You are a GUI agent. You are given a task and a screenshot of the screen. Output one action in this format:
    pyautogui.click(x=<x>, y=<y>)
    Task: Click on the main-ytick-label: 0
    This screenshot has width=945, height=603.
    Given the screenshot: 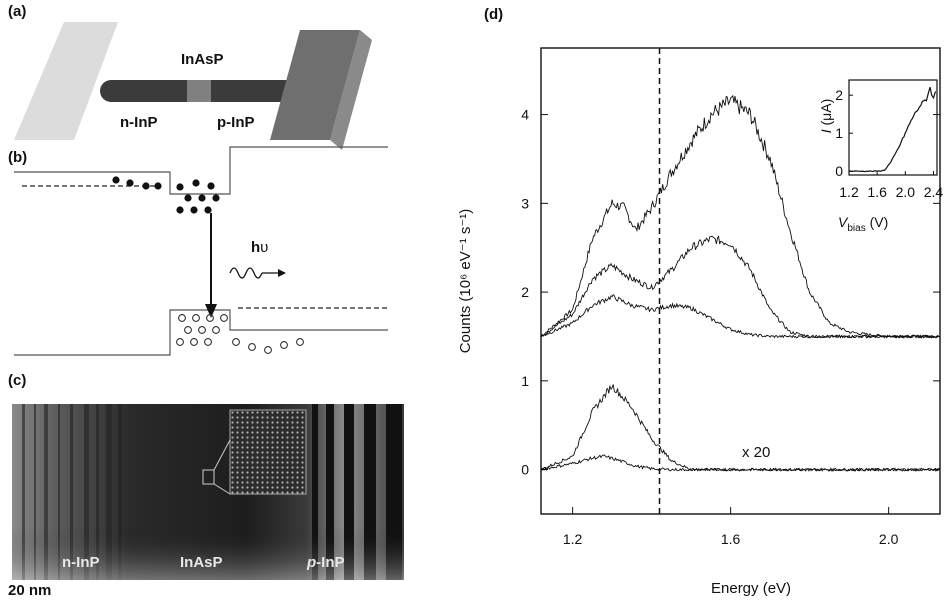 What is the action you would take?
    pyautogui.click(x=525, y=470)
    